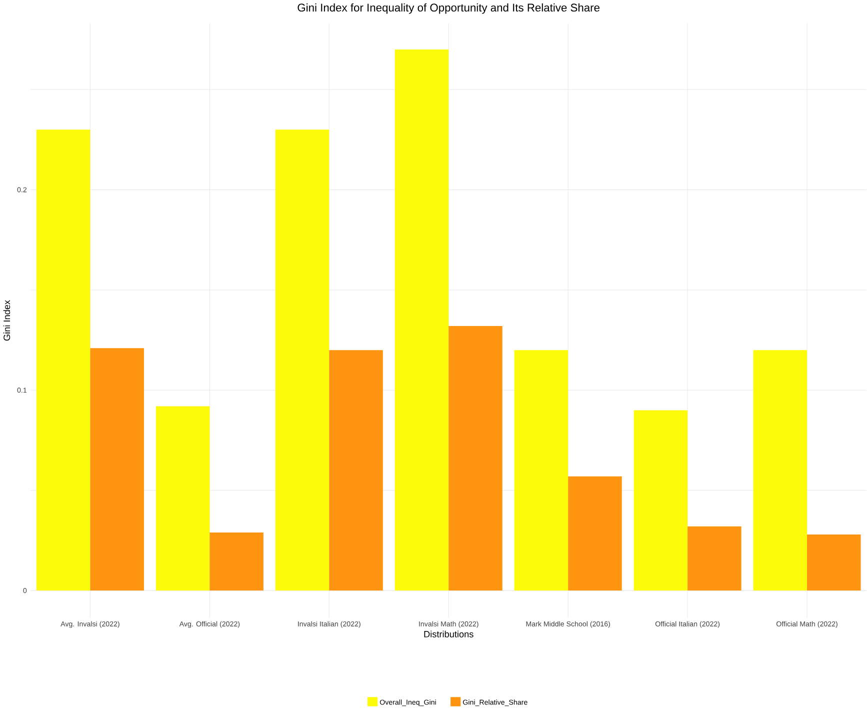 The width and height of the screenshot is (867, 710). What do you see at coordinates (6, 320) in the screenshot?
I see `y-axis-title: Gini Index` at bounding box center [6, 320].